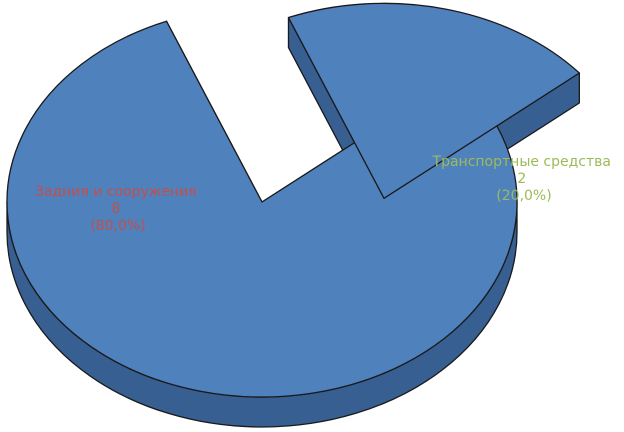 This screenshot has height=432, width=624. Describe the element at coordinates (523, 196) in the screenshot. I see `slice-percent-vehicles: (20,0%)` at that location.